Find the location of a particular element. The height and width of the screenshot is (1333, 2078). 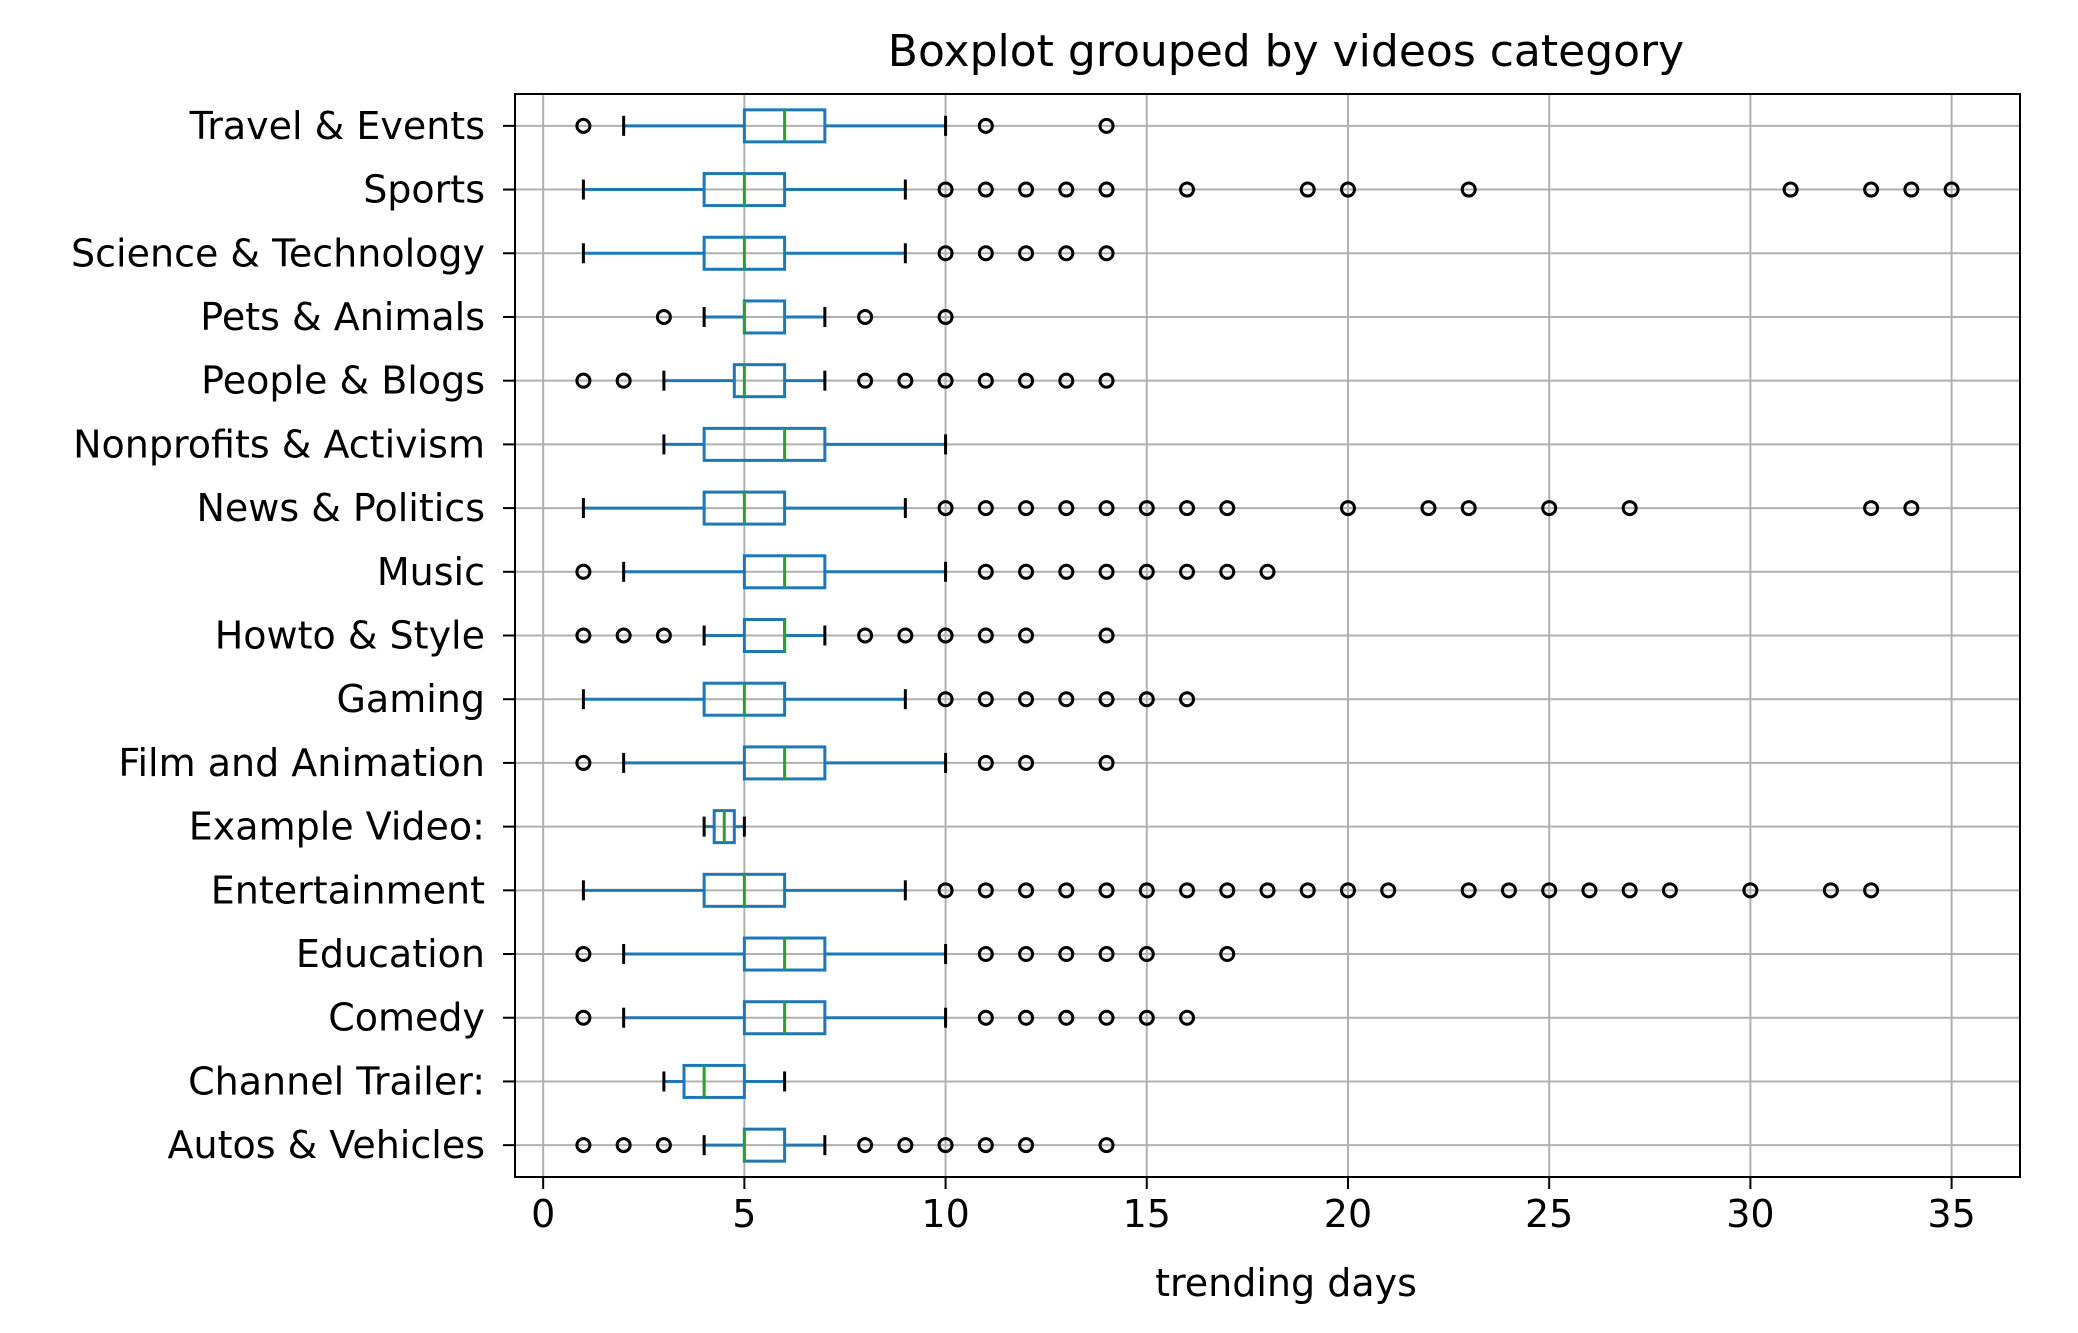

x-axis-label: trending days is located at coordinates (1286, 1283).